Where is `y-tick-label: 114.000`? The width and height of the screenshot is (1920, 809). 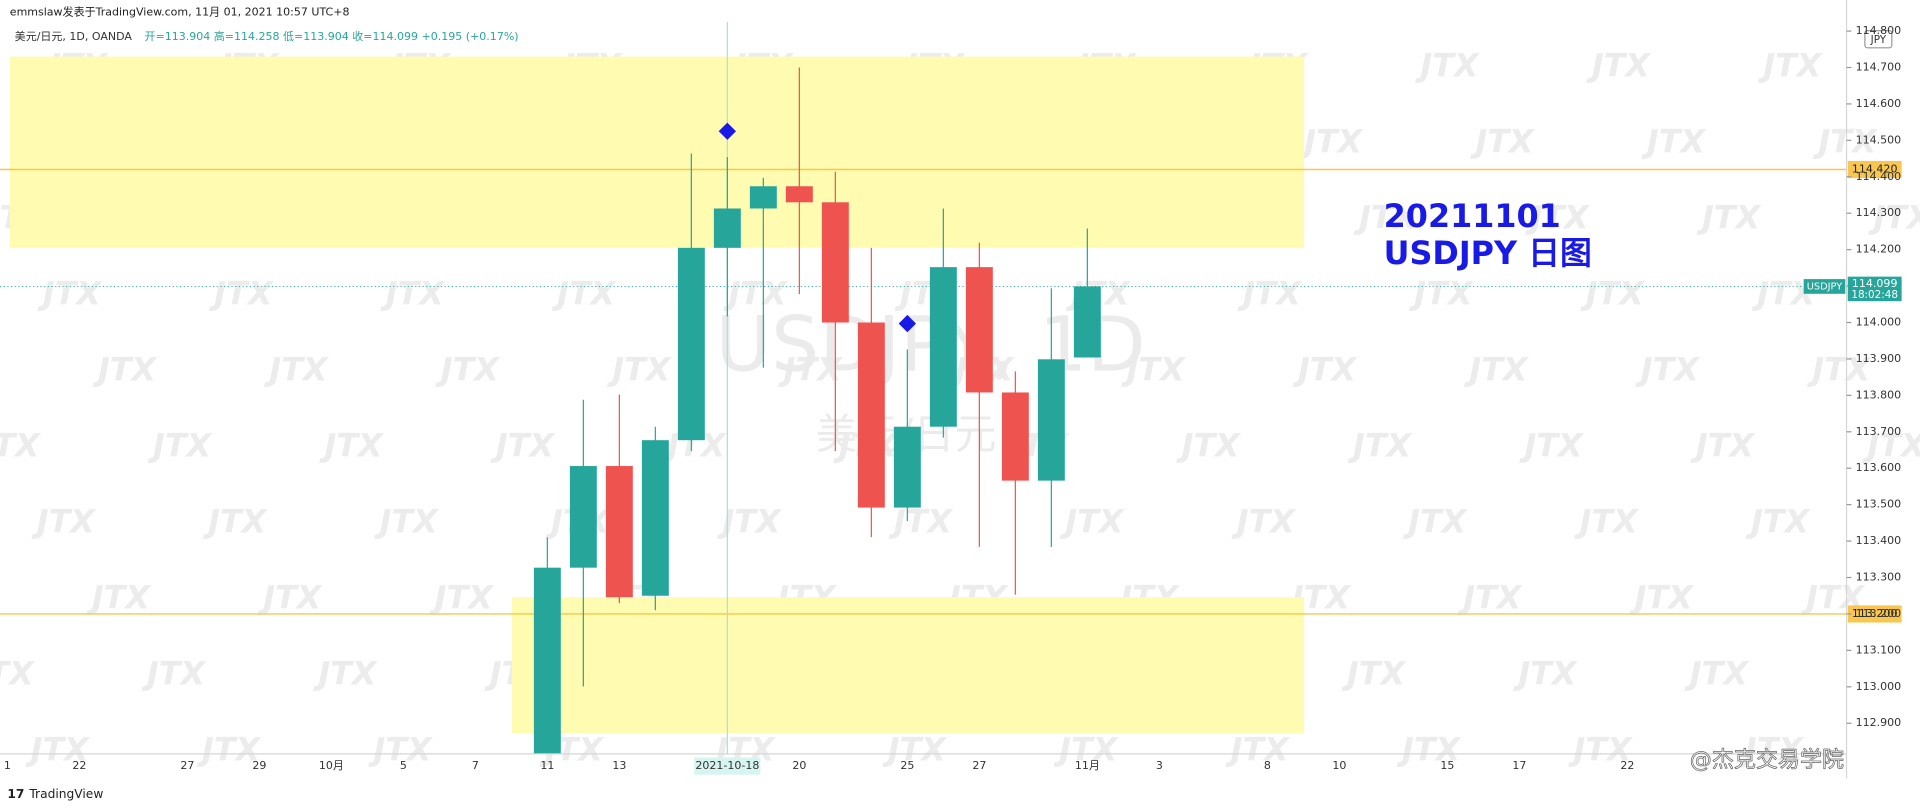 y-tick-label: 114.000 is located at coordinates (1879, 322).